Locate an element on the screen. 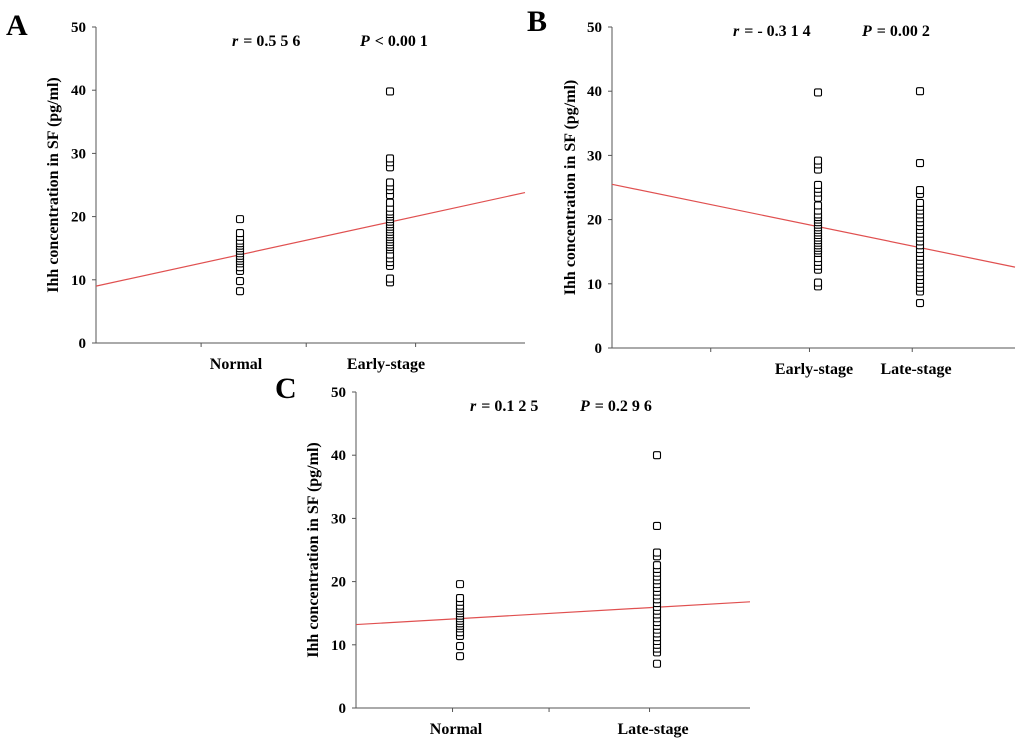 Image resolution: width=1024 pixels, height=744 pixels. p-statistic: P < 0.00 1 is located at coordinates (393, 41).